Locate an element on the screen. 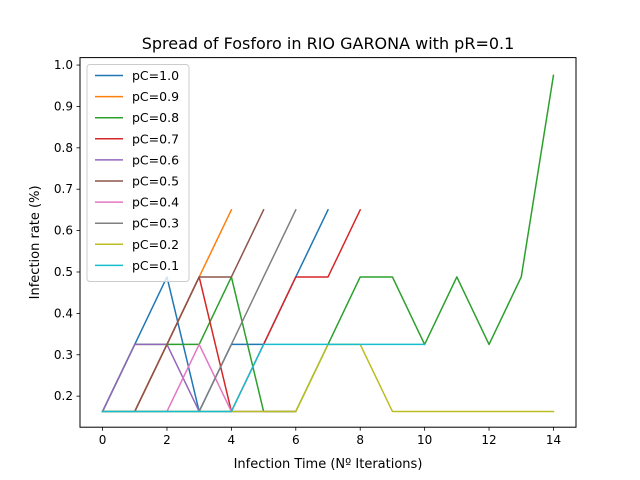  y-axis-label: Infection rate (%) is located at coordinates (35, 242).